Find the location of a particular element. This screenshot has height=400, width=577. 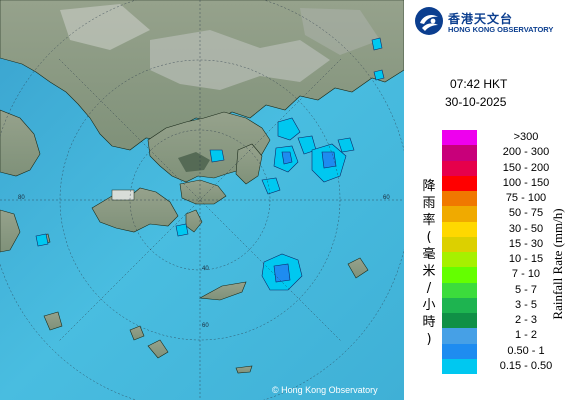

legend-label: 200 - 300 is located at coordinates (526, 152).